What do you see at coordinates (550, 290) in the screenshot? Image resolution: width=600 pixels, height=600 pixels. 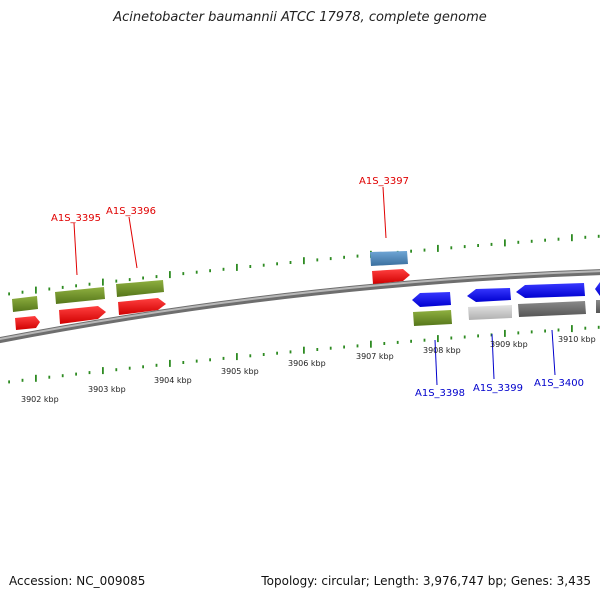 I see `gene-A1S_3400-blue` at bounding box center [550, 290].